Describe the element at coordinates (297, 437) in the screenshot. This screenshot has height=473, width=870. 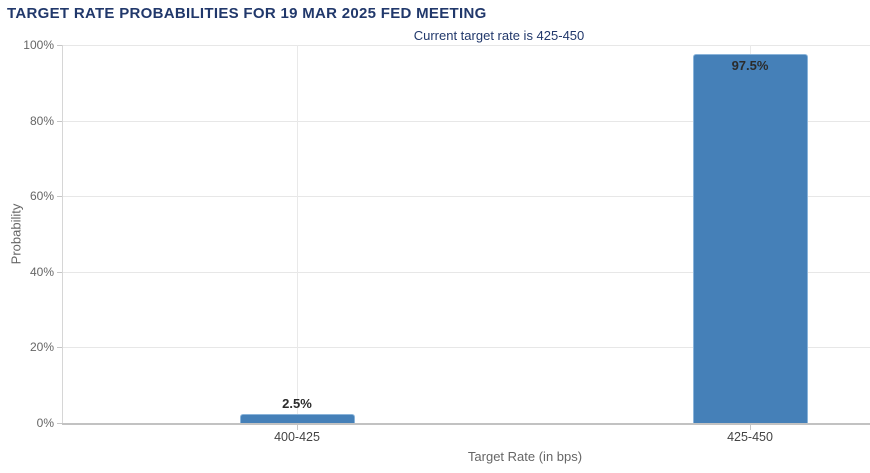
I see `x-tick-label: 400-425` at that location.